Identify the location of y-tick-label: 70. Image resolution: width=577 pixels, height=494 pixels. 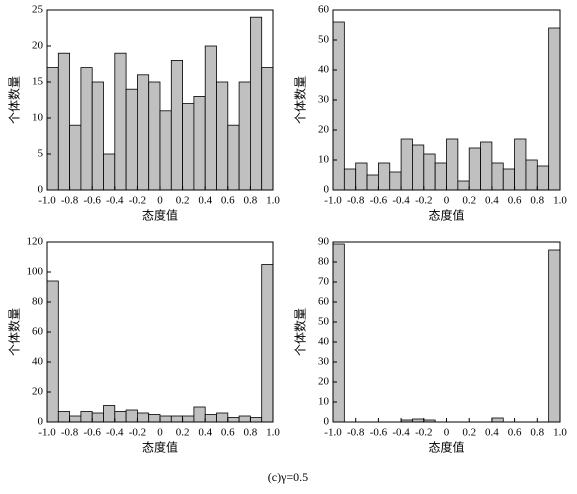
(324, 282).